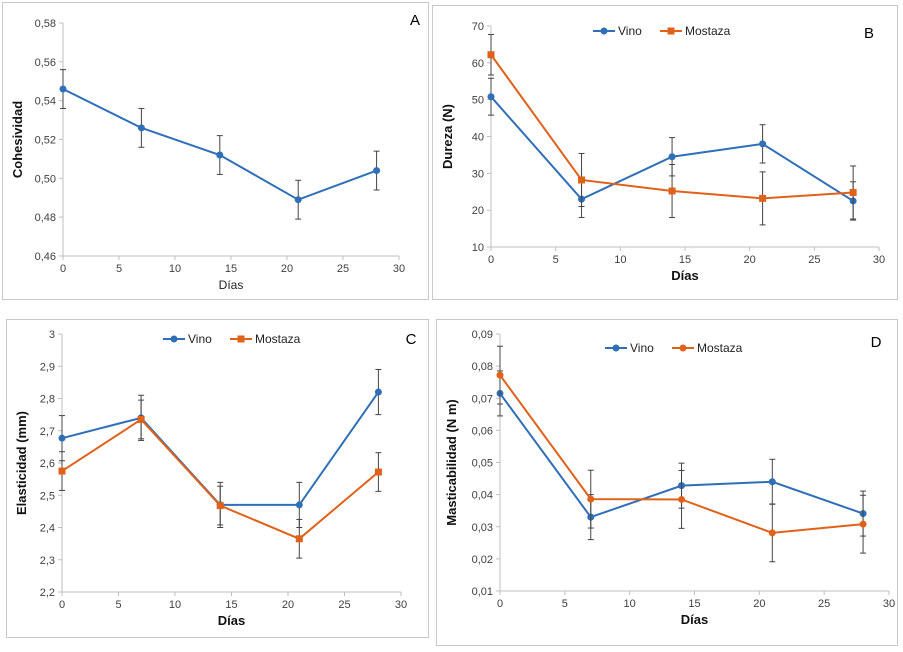 The height and width of the screenshot is (652, 903). Describe the element at coordinates (47, 496) in the screenshot. I see `y-tick-label: 2,5` at that location.